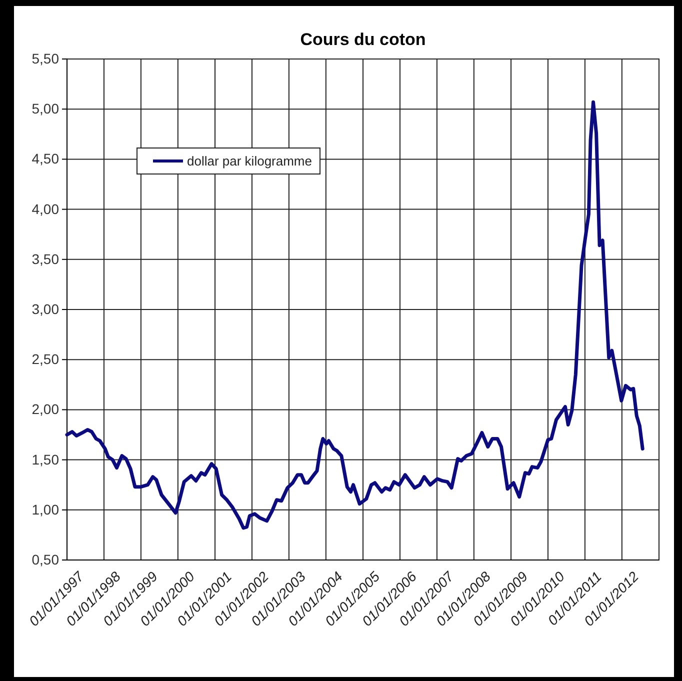 The height and width of the screenshot is (681, 682). What do you see at coordinates (46, 459) in the screenshot?
I see `y-tick-label: 1,50` at bounding box center [46, 459].